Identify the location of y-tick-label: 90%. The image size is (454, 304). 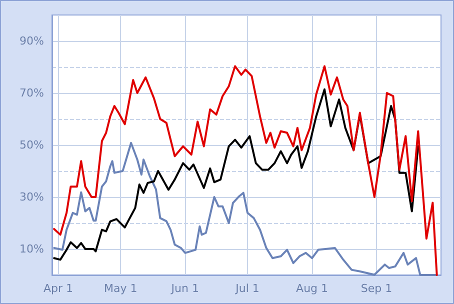
(32, 41).